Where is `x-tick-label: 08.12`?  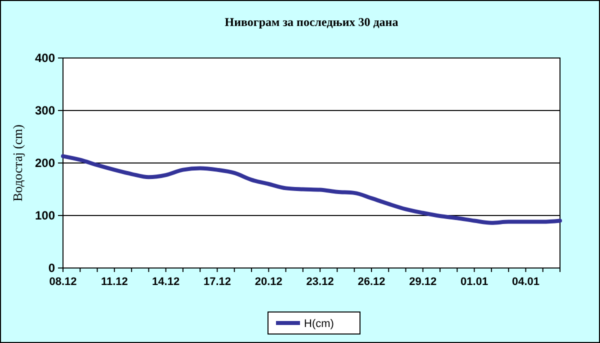 x-tick-label: 08.12 is located at coordinates (63, 282).